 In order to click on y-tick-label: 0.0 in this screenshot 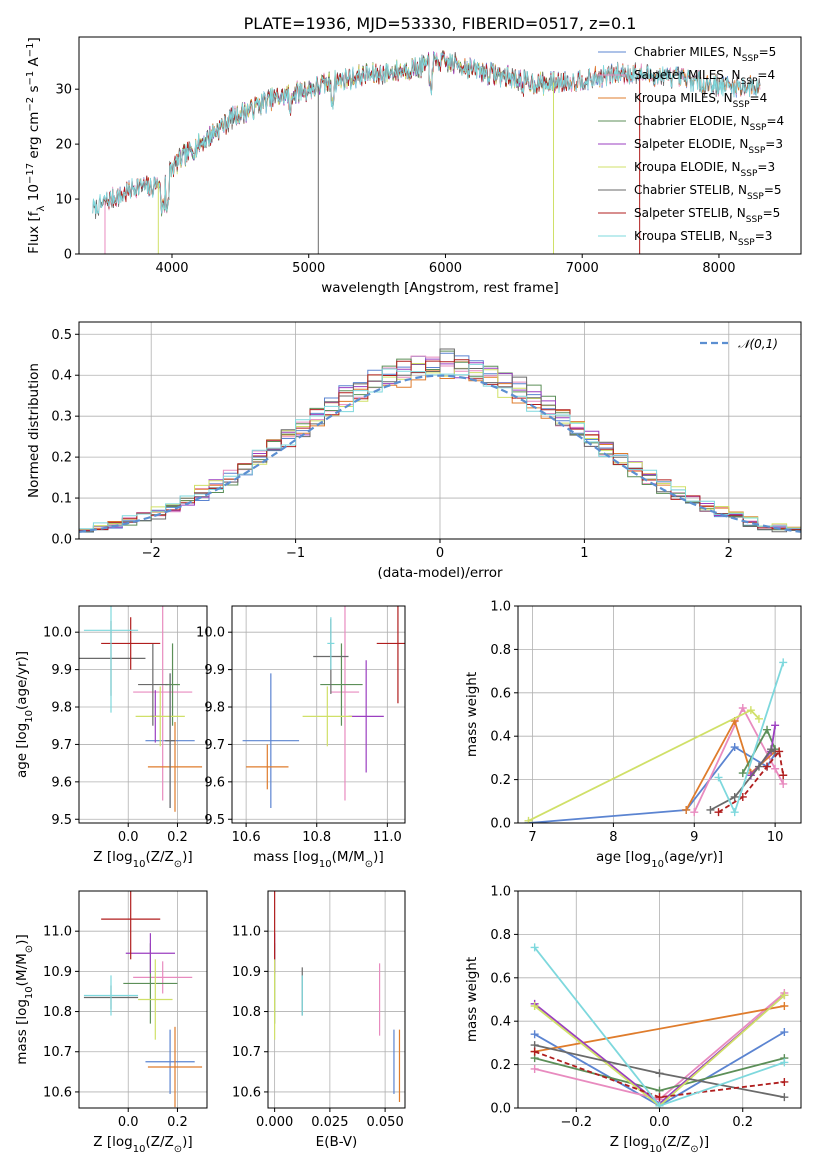, I will do `click(61, 540)`.